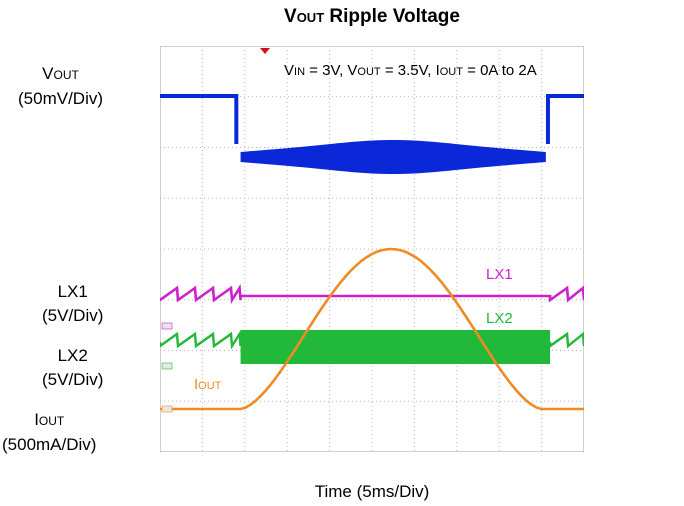  Describe the element at coordinates (410, 70) in the screenshot. I see `test-conditions: VIN = 3V, VOUT = 3.5V, IOUT = 0A to 2A` at that location.